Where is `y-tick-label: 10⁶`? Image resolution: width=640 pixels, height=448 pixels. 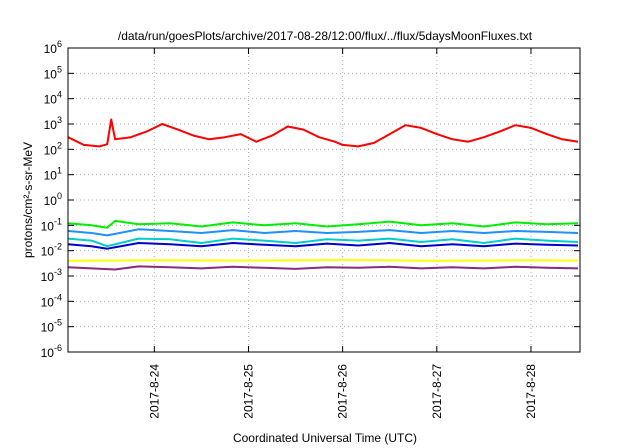 y-tick-label: 10⁶ is located at coordinates (53, 47).